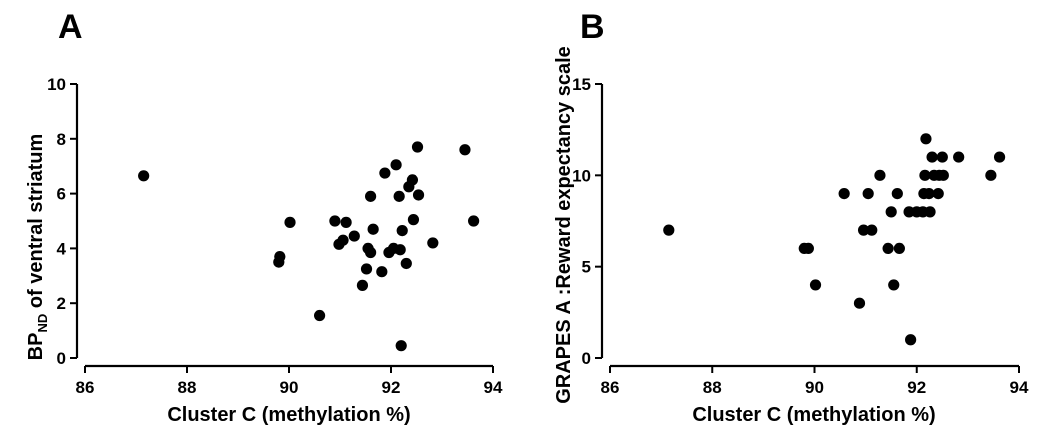 This screenshot has width=1039, height=433. I want to click on panel-a-x-axis-title: Cluster C (methylation %), so click(288, 415).